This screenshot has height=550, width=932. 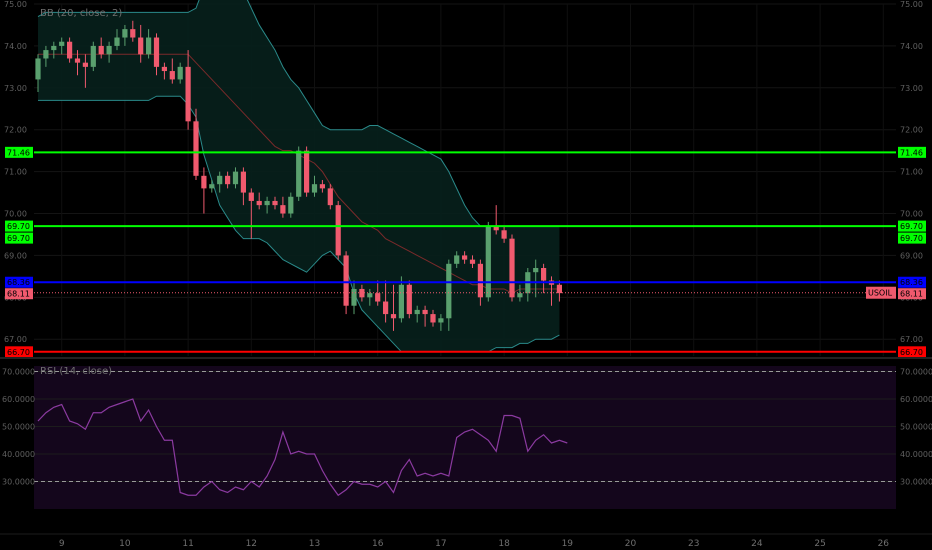 I want to click on price-tick-right: 71.00, so click(x=911, y=172).